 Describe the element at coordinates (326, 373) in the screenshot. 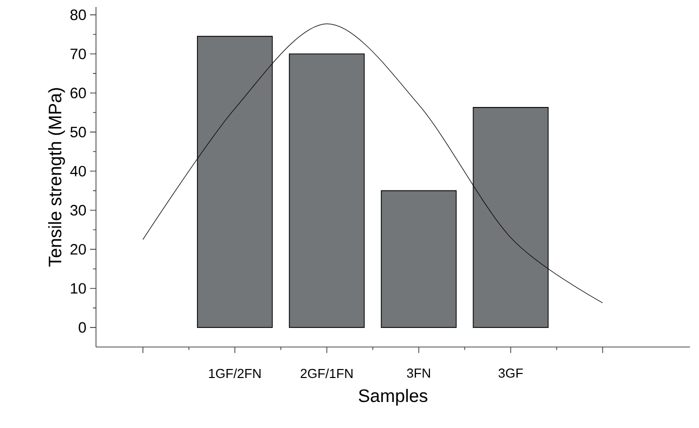

I see `x-tick-label: 2GF/1FN` at that location.